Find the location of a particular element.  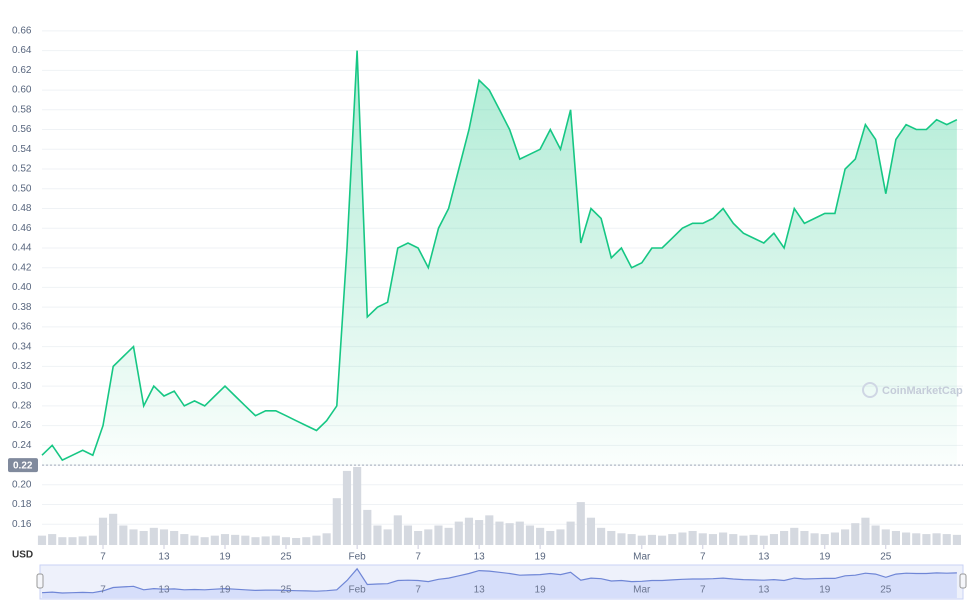

y-tick-label: 0.52 is located at coordinates (22, 169).